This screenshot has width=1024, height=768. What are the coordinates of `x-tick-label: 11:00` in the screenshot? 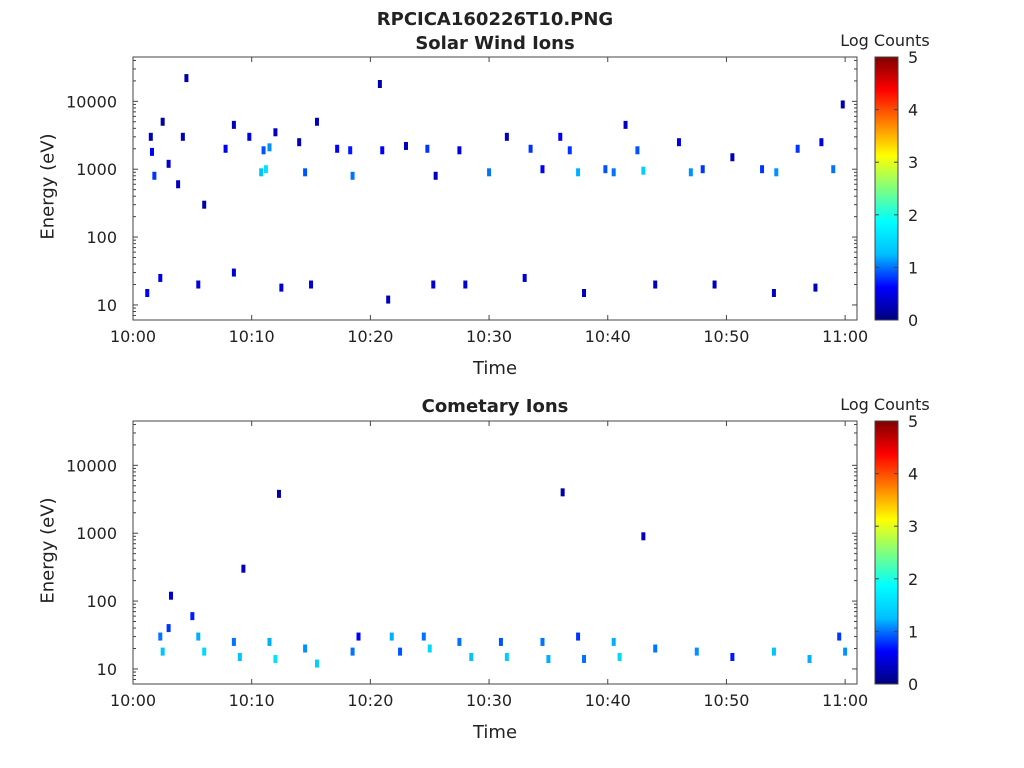 It's located at (845, 336).